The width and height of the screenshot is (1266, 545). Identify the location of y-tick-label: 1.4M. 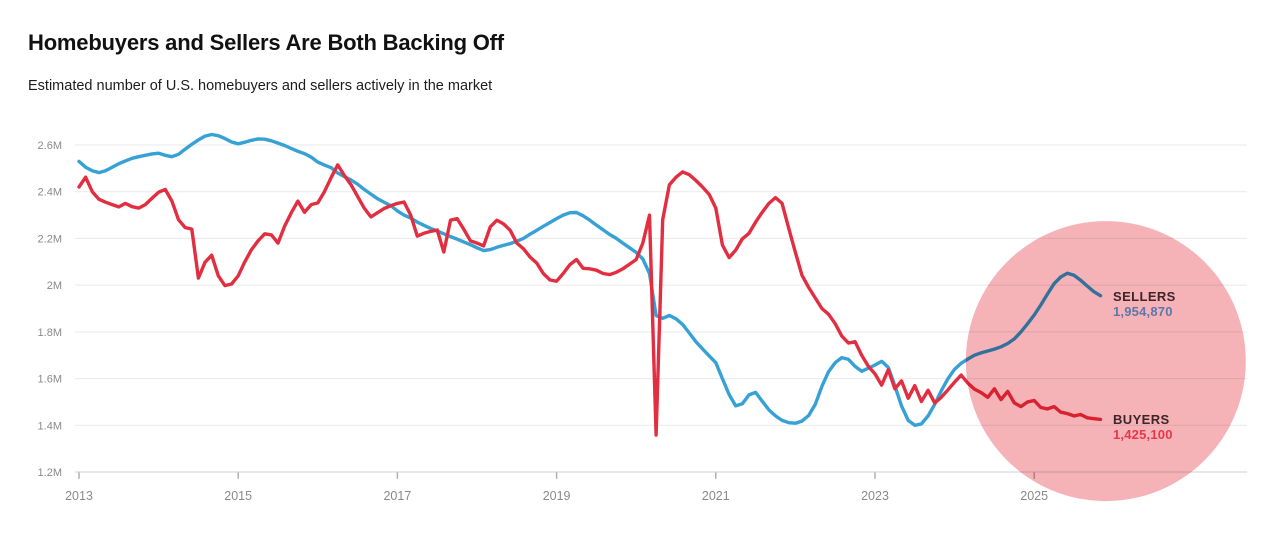
(50, 426).